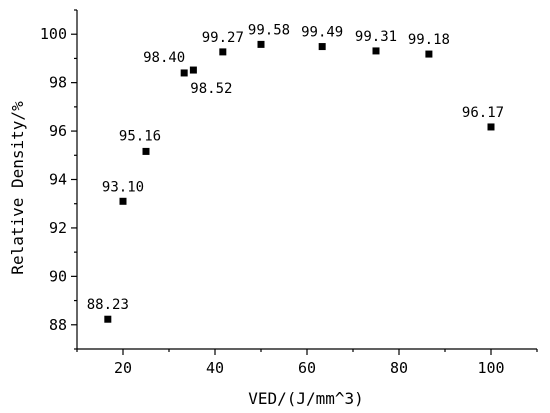 This screenshot has width=550, height=413. I want to click on data-label: 95.16, so click(140, 136).